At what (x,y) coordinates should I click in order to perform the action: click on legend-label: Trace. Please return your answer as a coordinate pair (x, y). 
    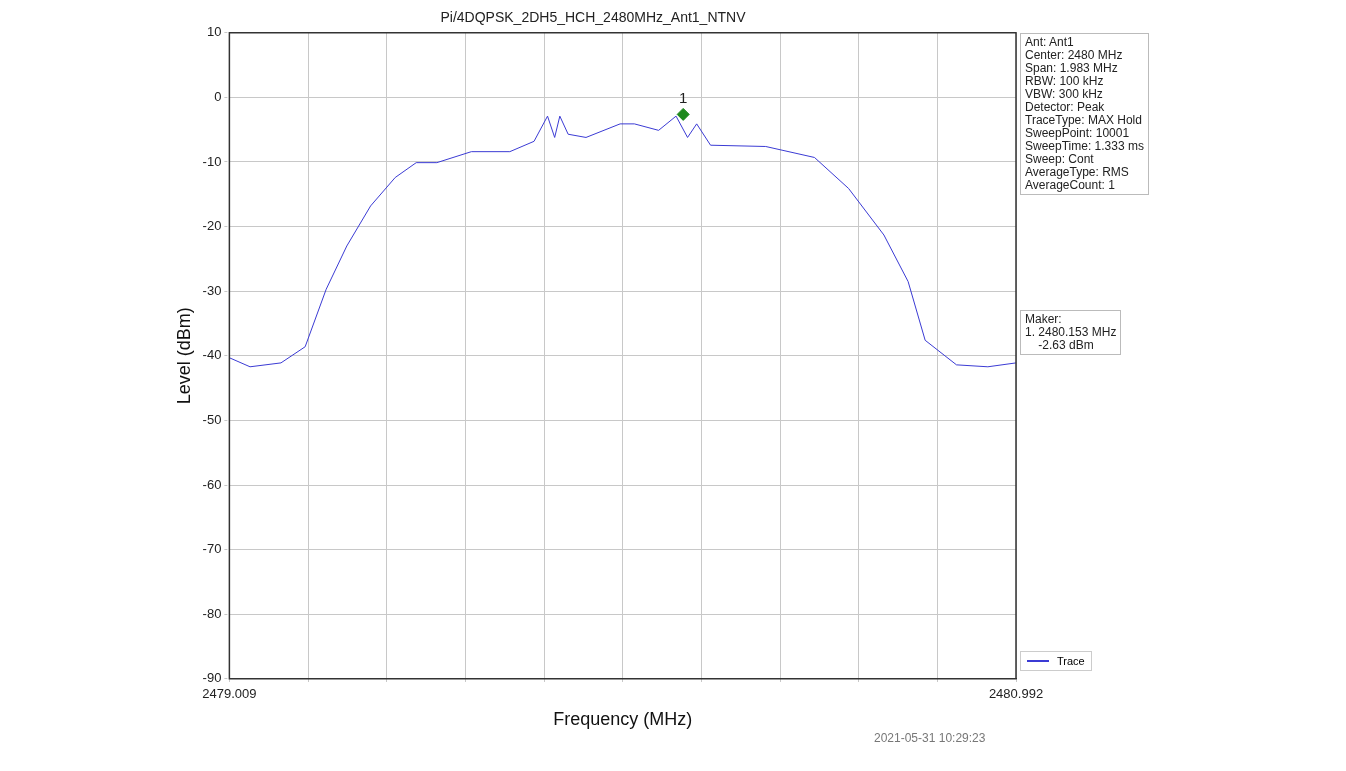
    Looking at the image, I should click on (1056, 660).